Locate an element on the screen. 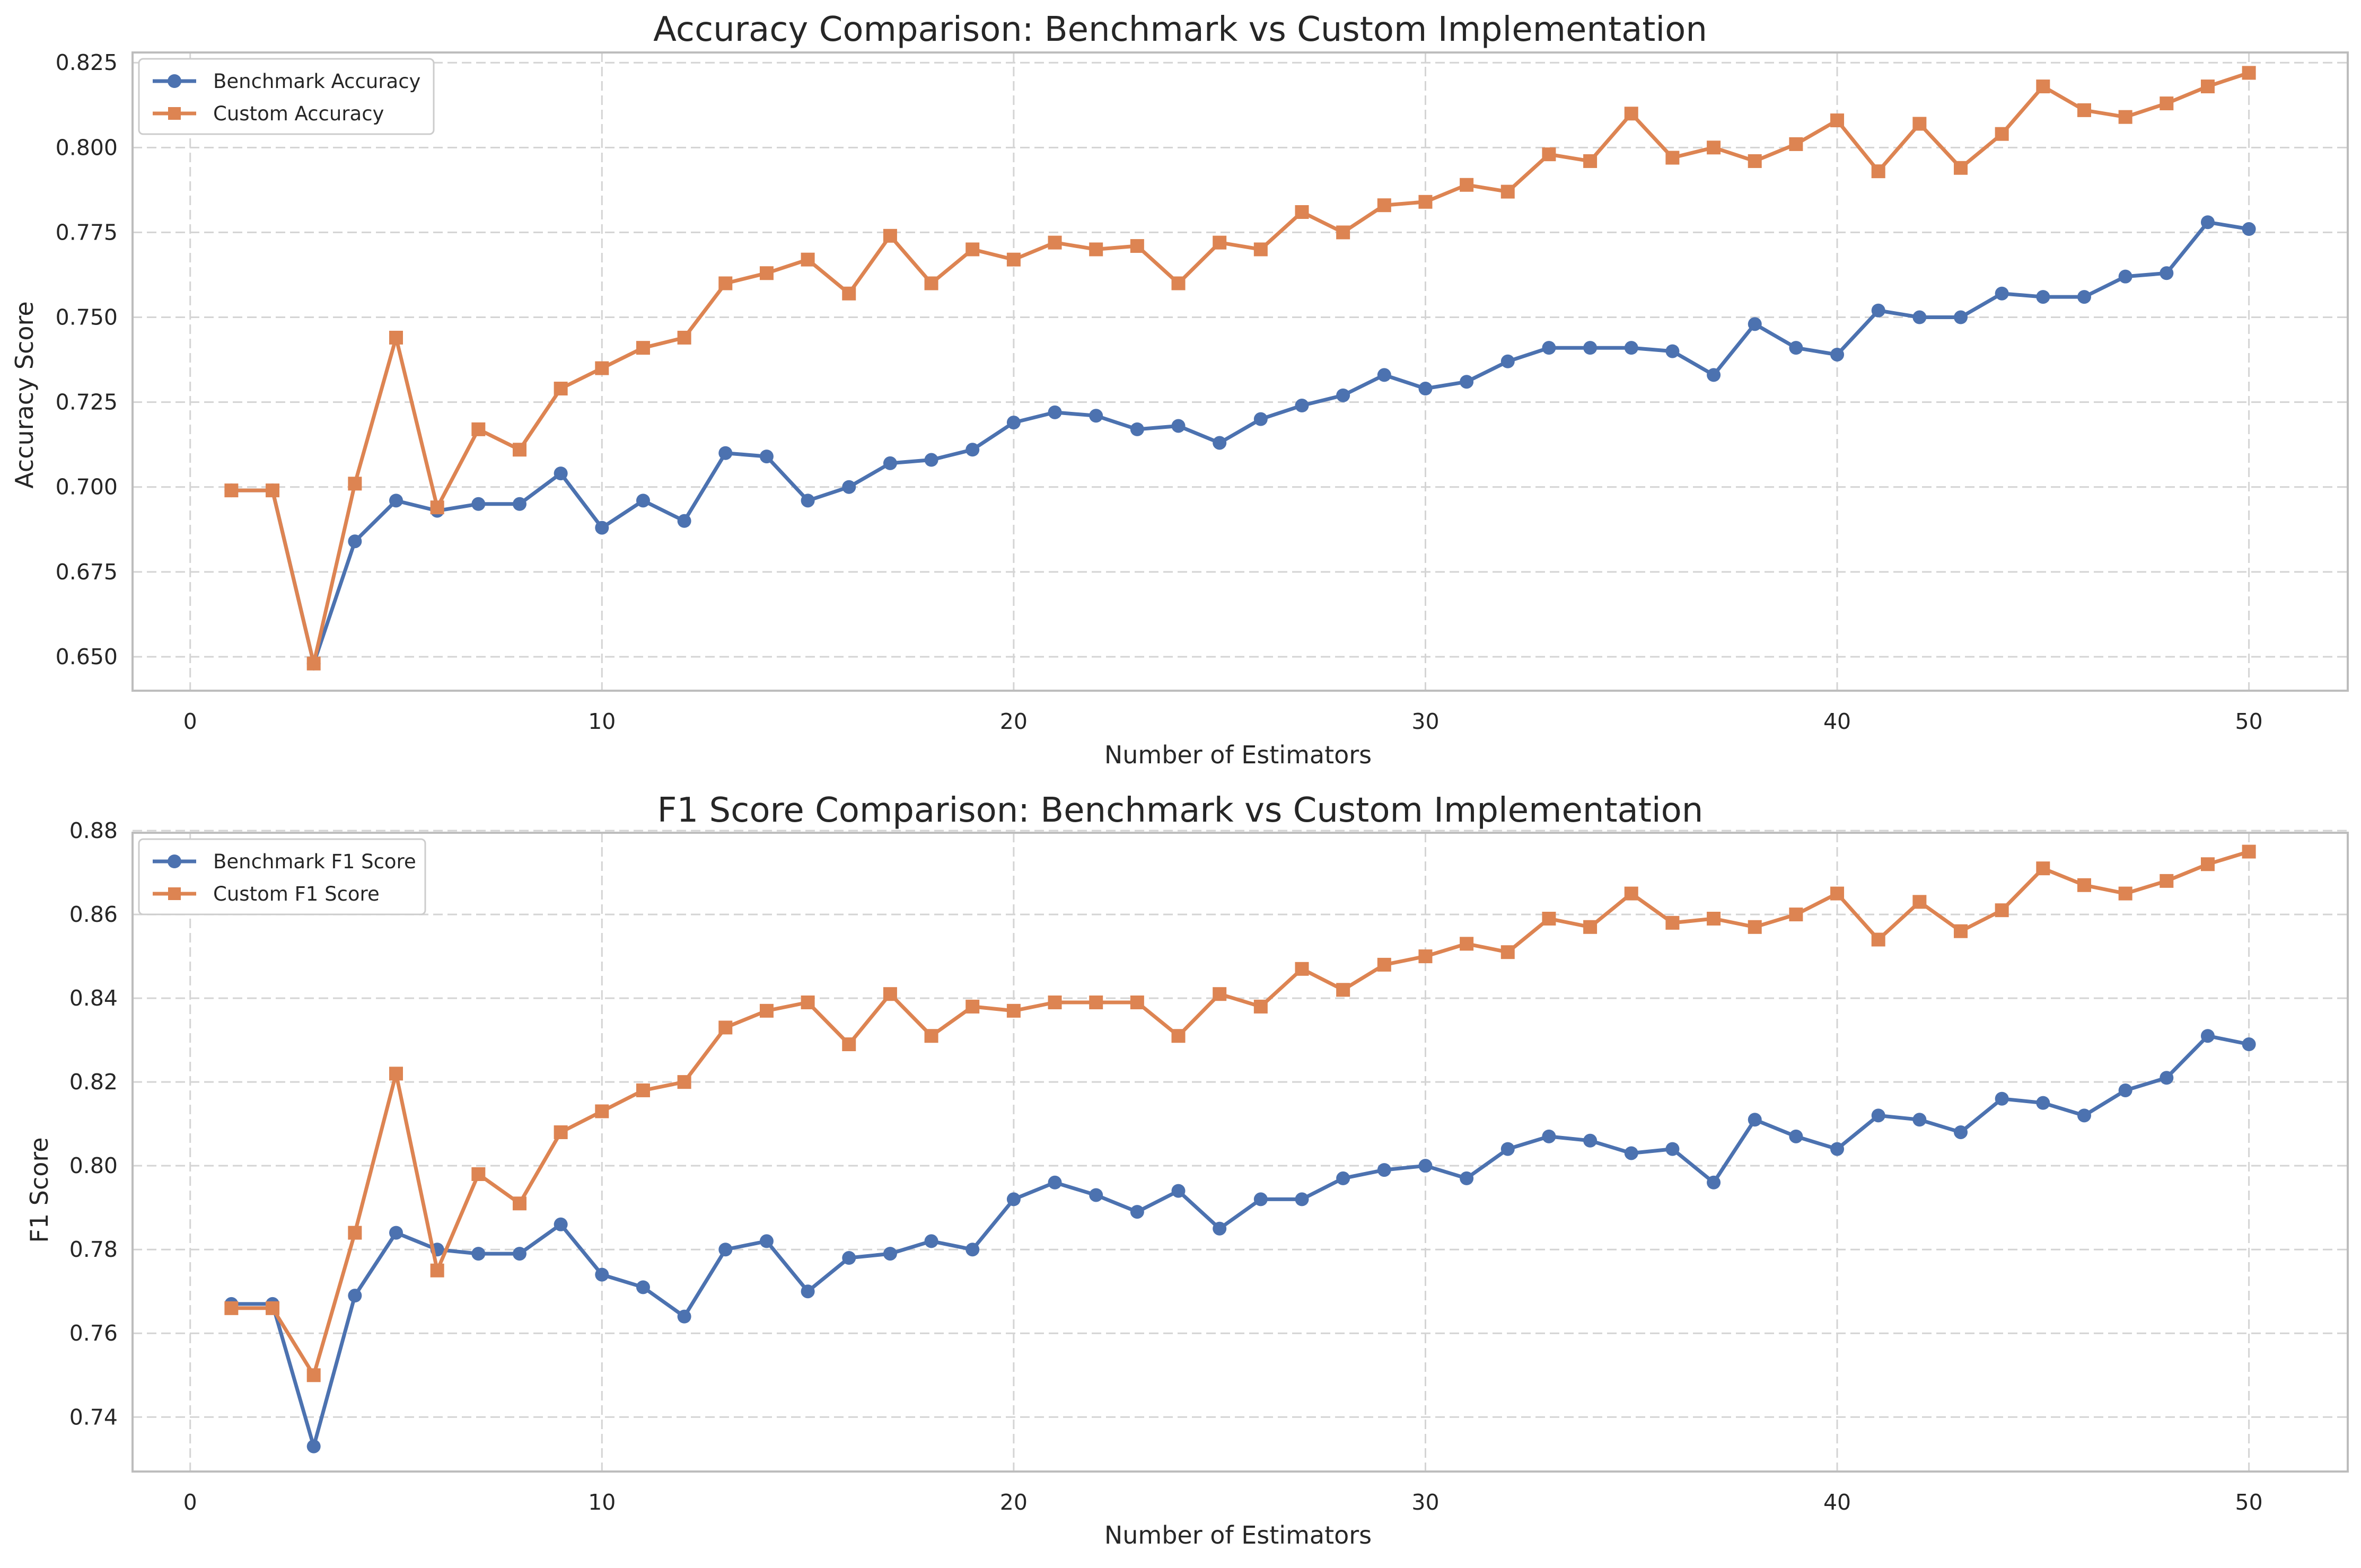  accuracy-legend-marker-custom is located at coordinates (174, 113).